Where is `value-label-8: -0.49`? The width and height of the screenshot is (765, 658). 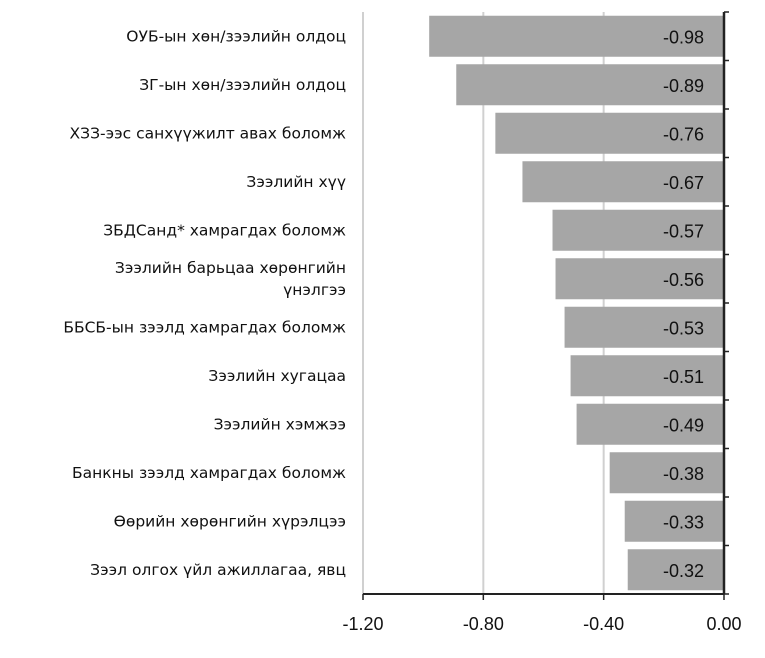
value-label-8: -0.49 is located at coordinates (683, 425).